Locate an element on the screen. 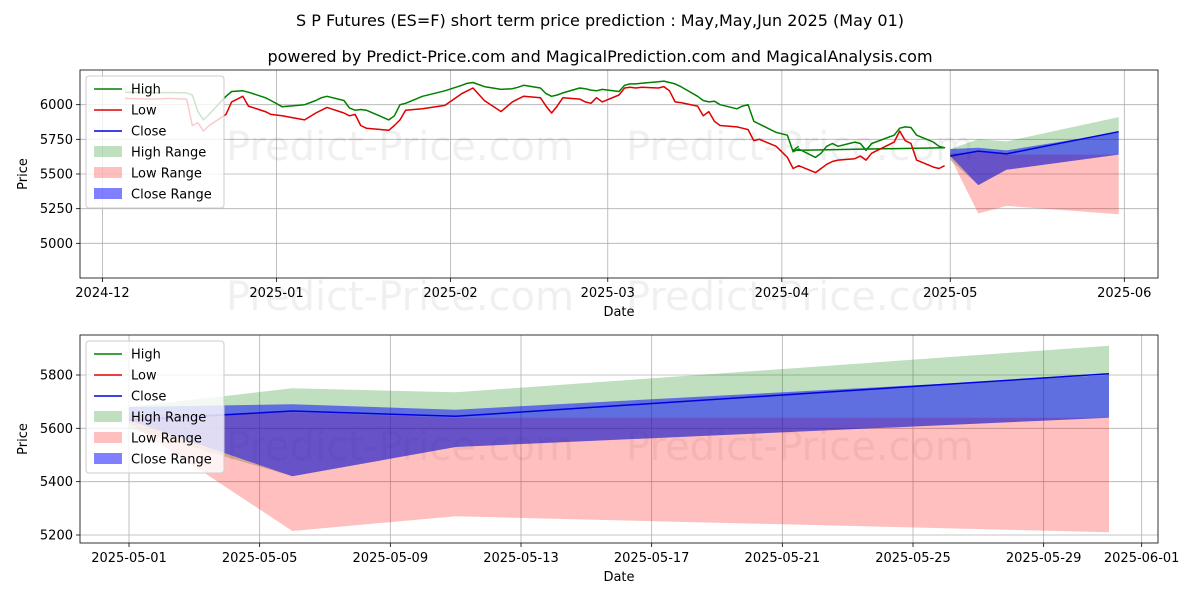 This screenshot has height=600, width=1200. x-tick-label: 2025-05 is located at coordinates (950, 293).